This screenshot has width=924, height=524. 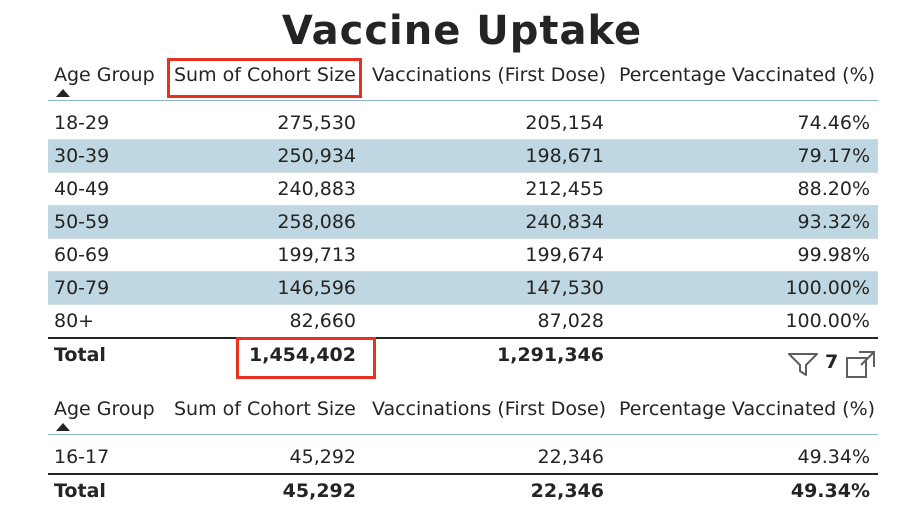 What do you see at coordinates (316, 156) in the screenshot?
I see `cohort-size-cell: 250,934` at bounding box center [316, 156].